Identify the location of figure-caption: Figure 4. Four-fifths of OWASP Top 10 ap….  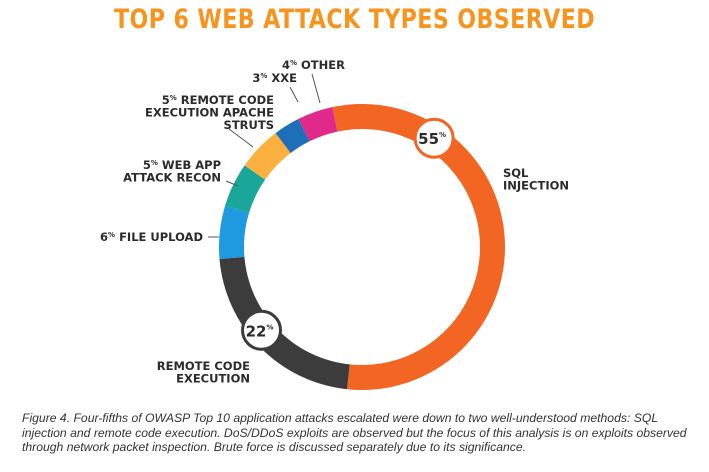
(354, 432).